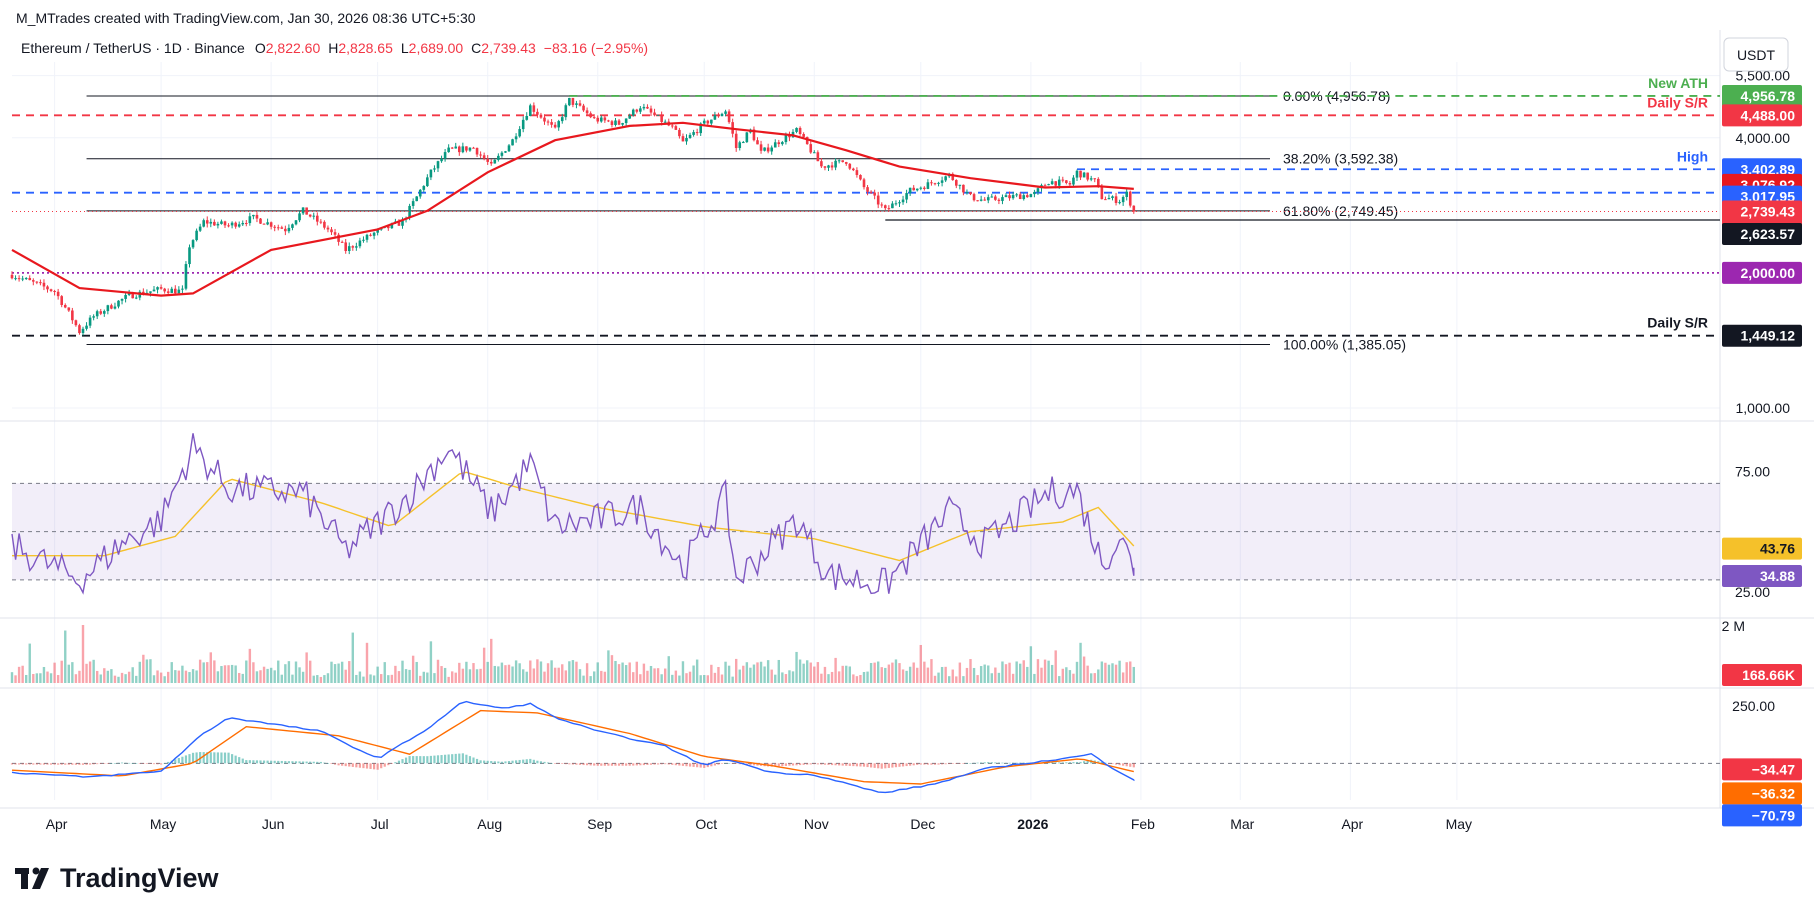  What do you see at coordinates (1762, 548) in the screenshot?
I see `axis-tag-bg` at bounding box center [1762, 548].